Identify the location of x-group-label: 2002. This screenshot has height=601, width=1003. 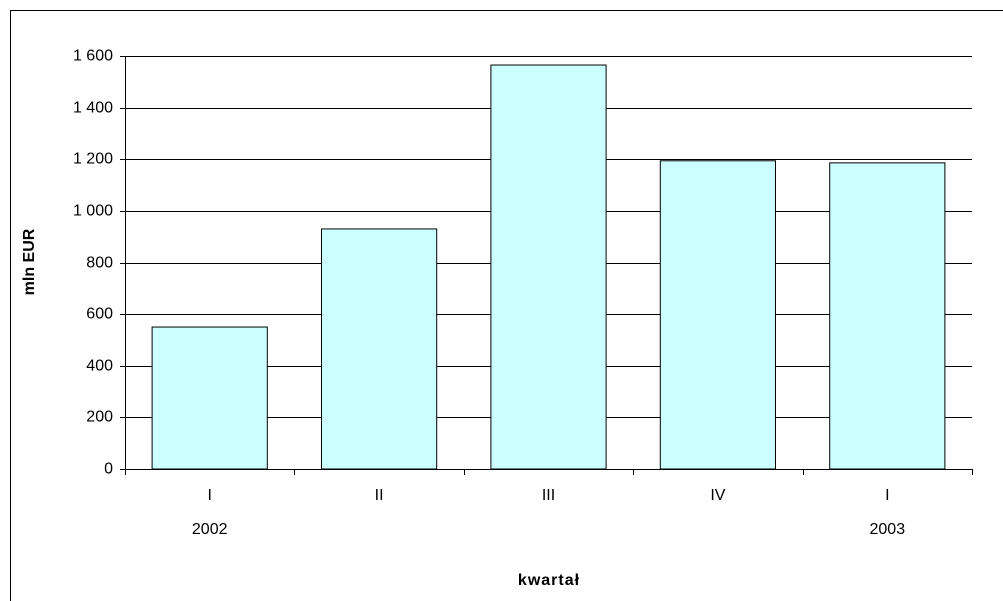
(210, 529).